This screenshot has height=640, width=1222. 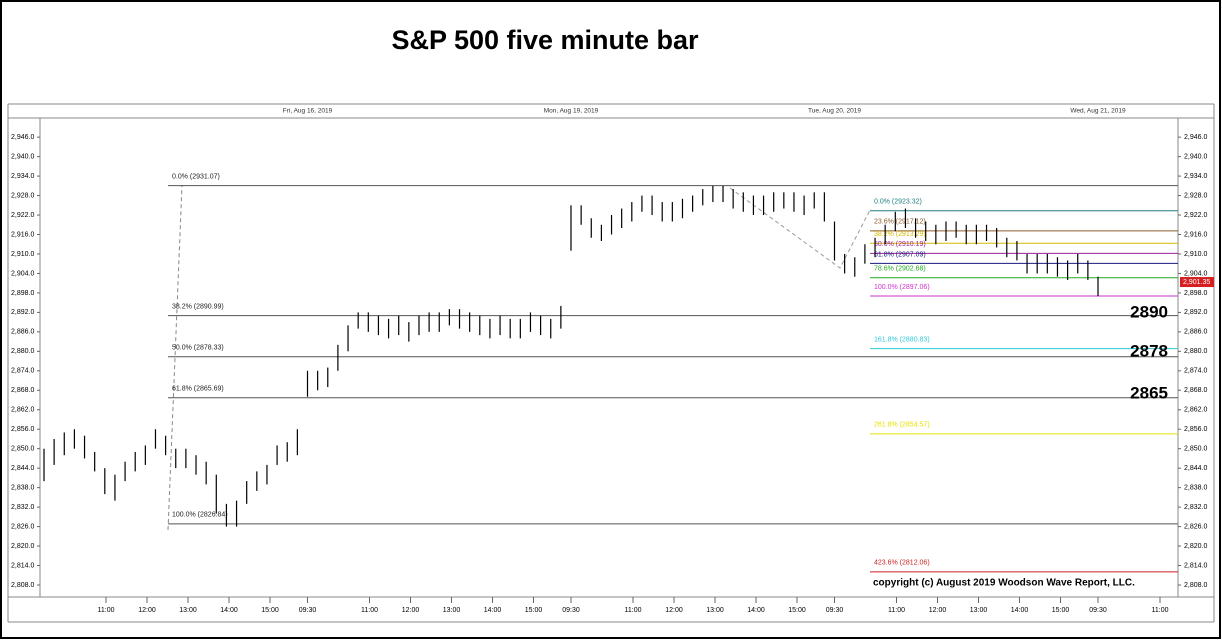 I want to click on fib-label: 23.6% (2917.12), so click(x=900, y=222).